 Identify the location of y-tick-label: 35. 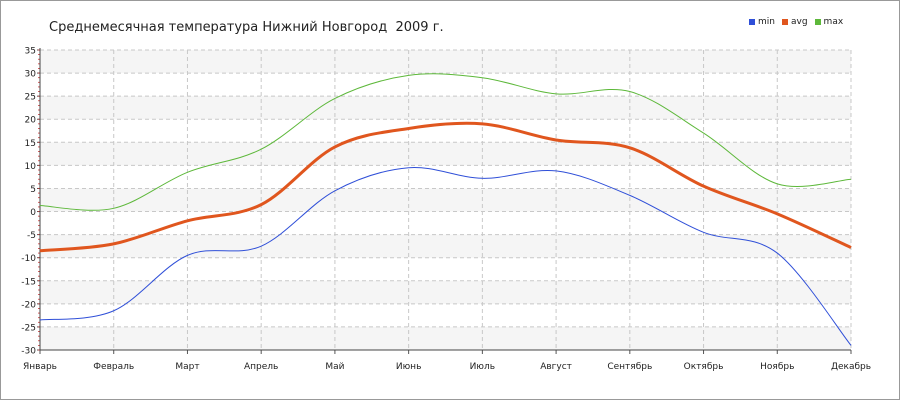
(30, 52).